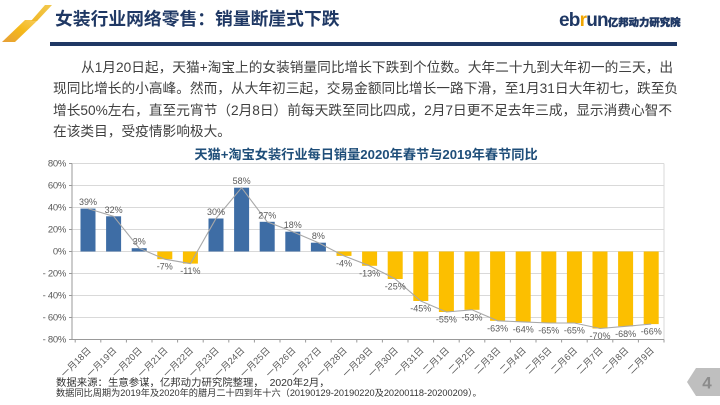 The width and height of the screenshot is (720, 405). Describe the element at coordinates (615, 360) in the screenshot. I see `svg-text: 二月8日` at that location.